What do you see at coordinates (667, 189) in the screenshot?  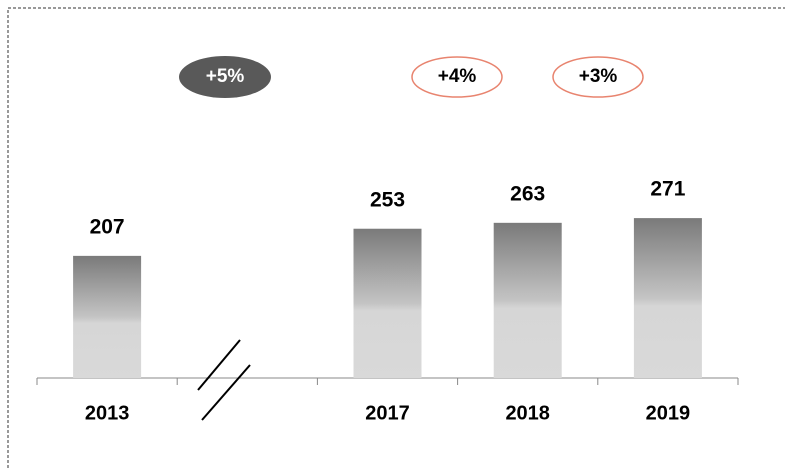 I see `value-label: 271` at bounding box center [667, 189].